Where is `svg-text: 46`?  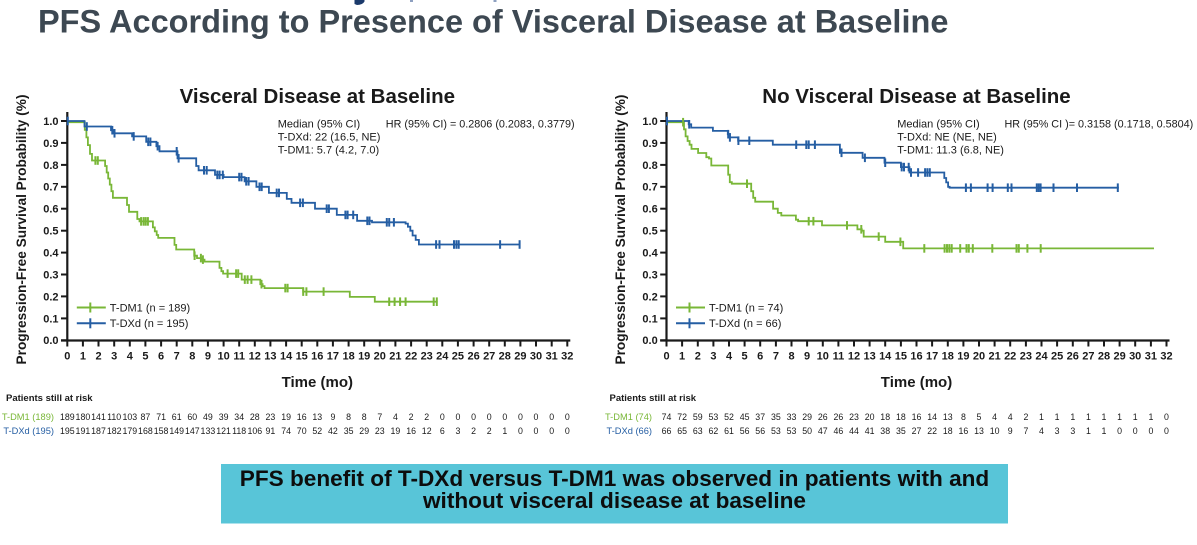
svg-text: 46 is located at coordinates (839, 431).